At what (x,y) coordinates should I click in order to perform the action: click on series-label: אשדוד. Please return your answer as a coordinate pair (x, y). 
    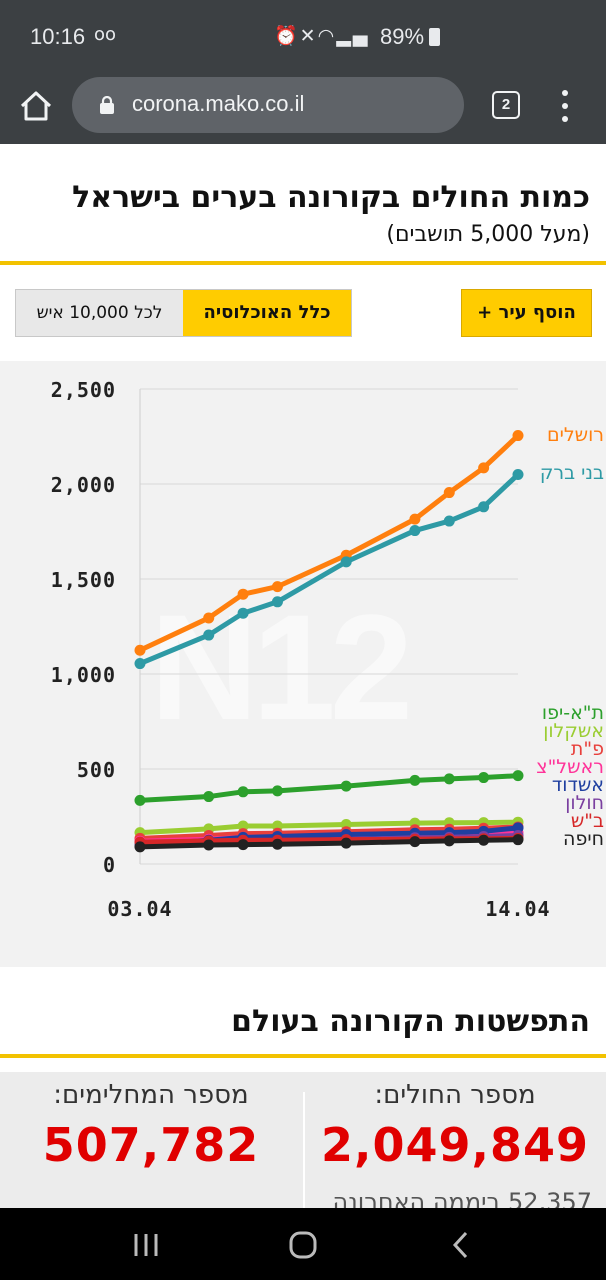
    Looking at the image, I should click on (578, 785).